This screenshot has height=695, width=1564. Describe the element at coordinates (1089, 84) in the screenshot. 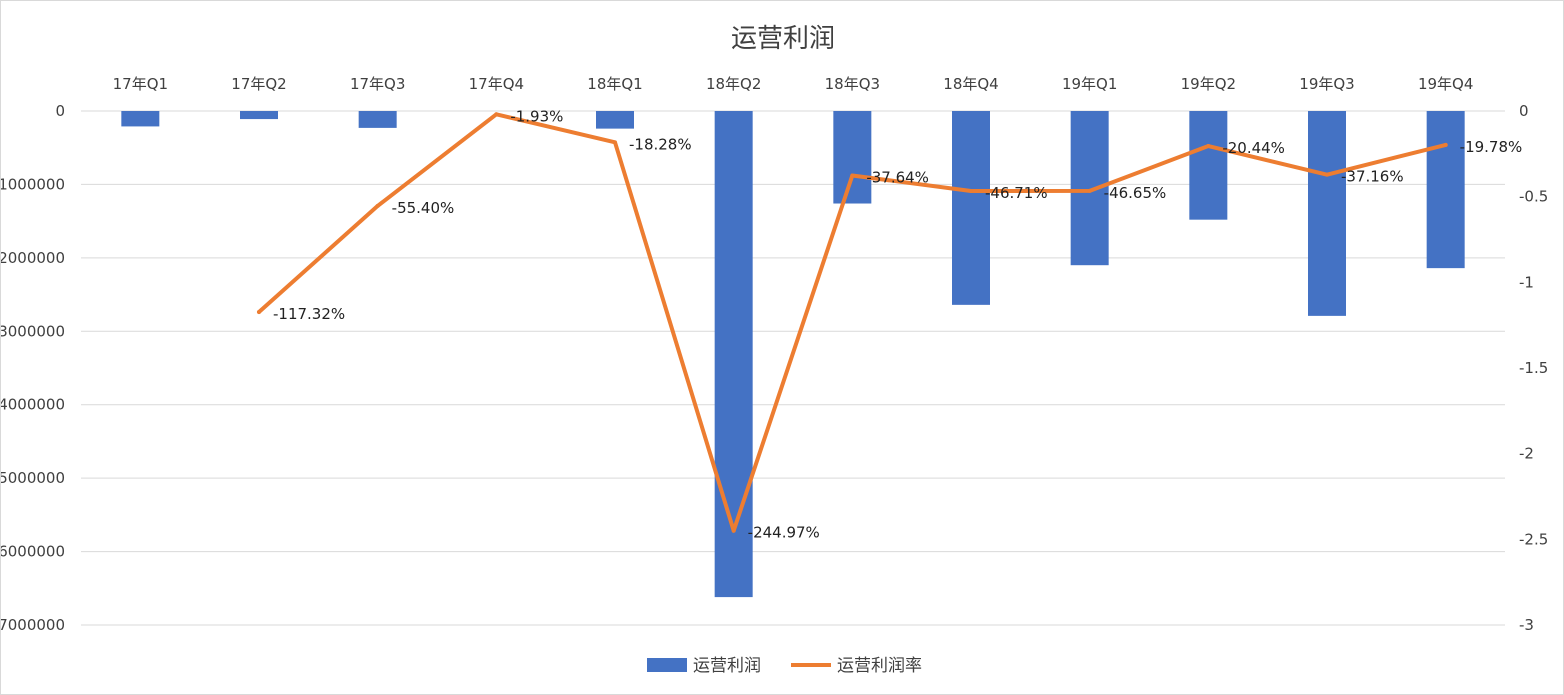

I see `x-tick-label: 19年Q1` at that location.